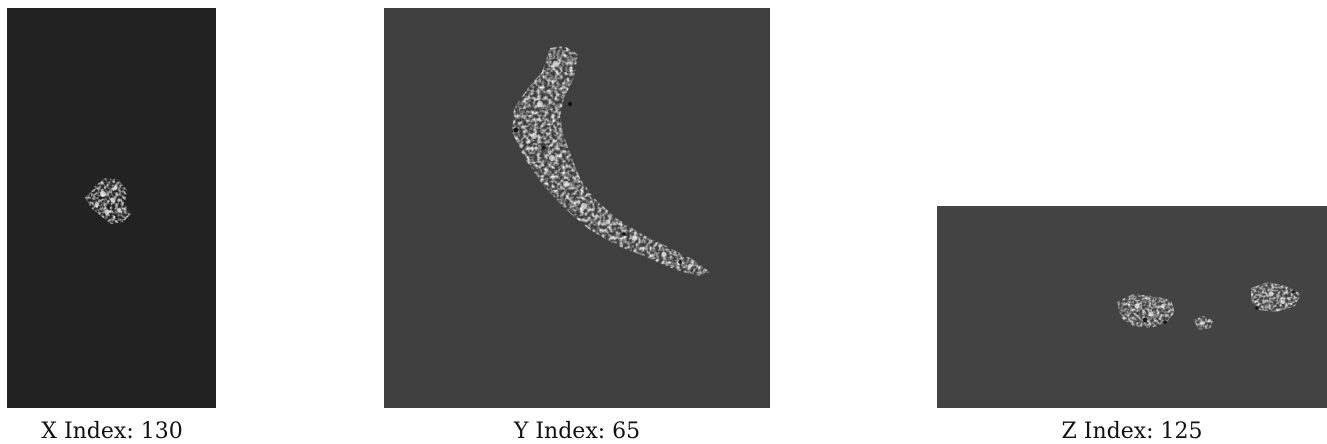 This screenshot has width=1327, height=444. Describe the element at coordinates (1276, 297) in the screenshot. I see `z-slice-structure-right` at that location.